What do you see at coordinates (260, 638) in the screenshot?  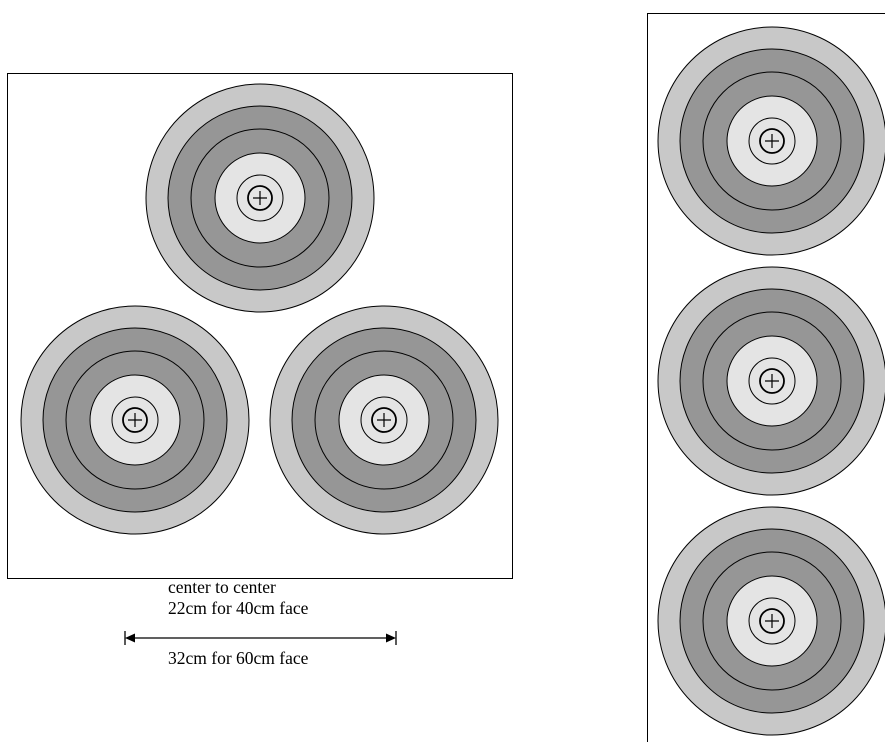 I see `dimension-arrow` at bounding box center [260, 638].